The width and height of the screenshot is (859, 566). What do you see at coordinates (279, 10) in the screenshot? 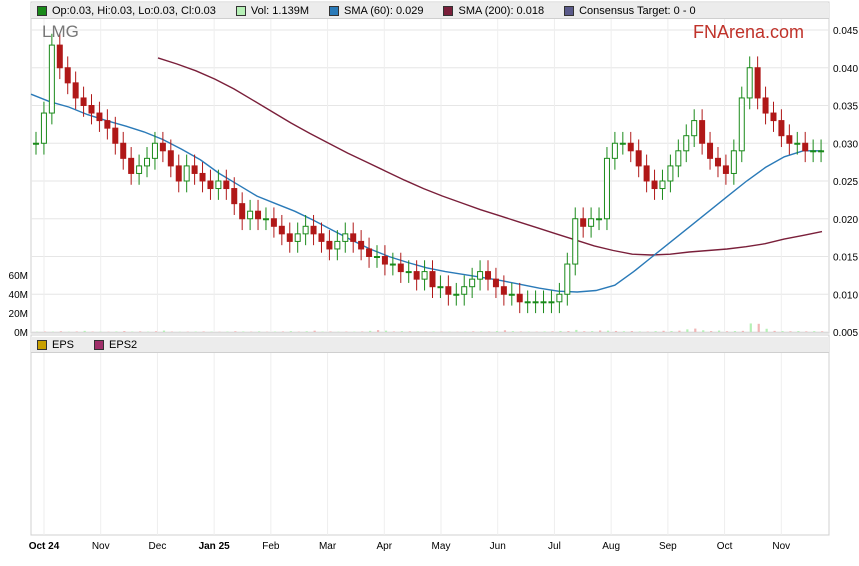
I see `legend-volume-label: Vol: 1.139M` at bounding box center [279, 10].